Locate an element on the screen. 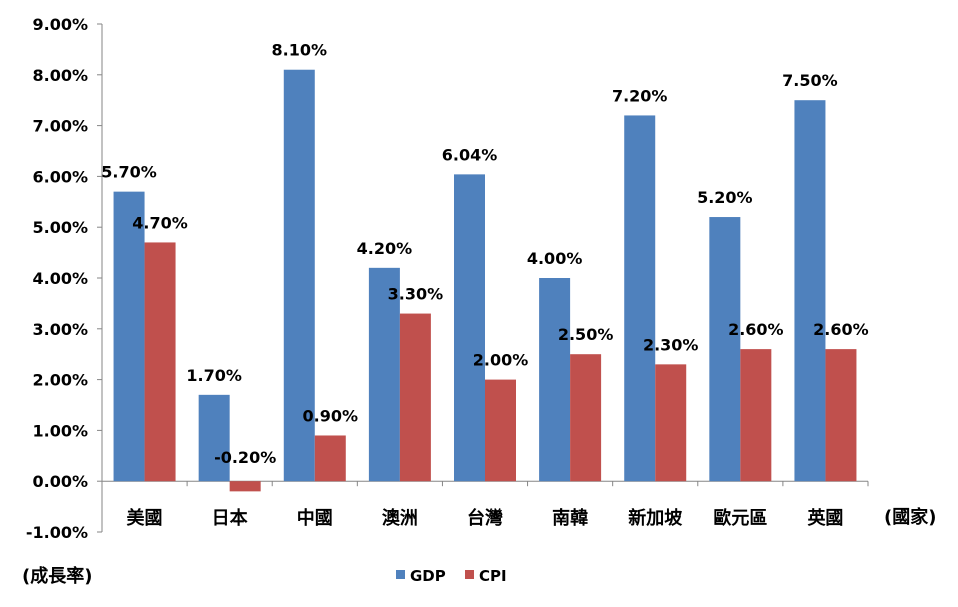  category-label: 台灣 is located at coordinates (485, 518).